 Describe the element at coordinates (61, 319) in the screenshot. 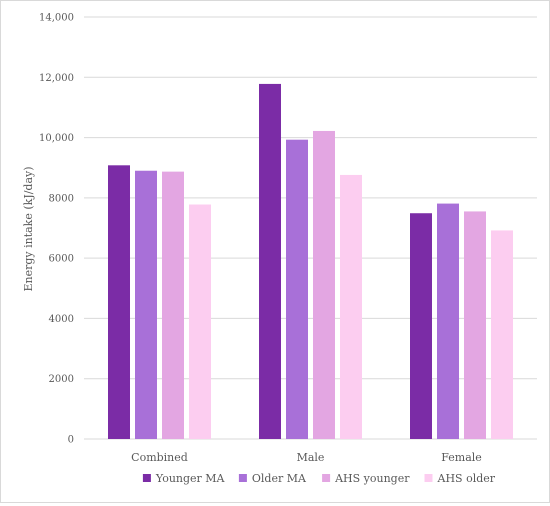

I see `y-tick-label: 4000` at that location.